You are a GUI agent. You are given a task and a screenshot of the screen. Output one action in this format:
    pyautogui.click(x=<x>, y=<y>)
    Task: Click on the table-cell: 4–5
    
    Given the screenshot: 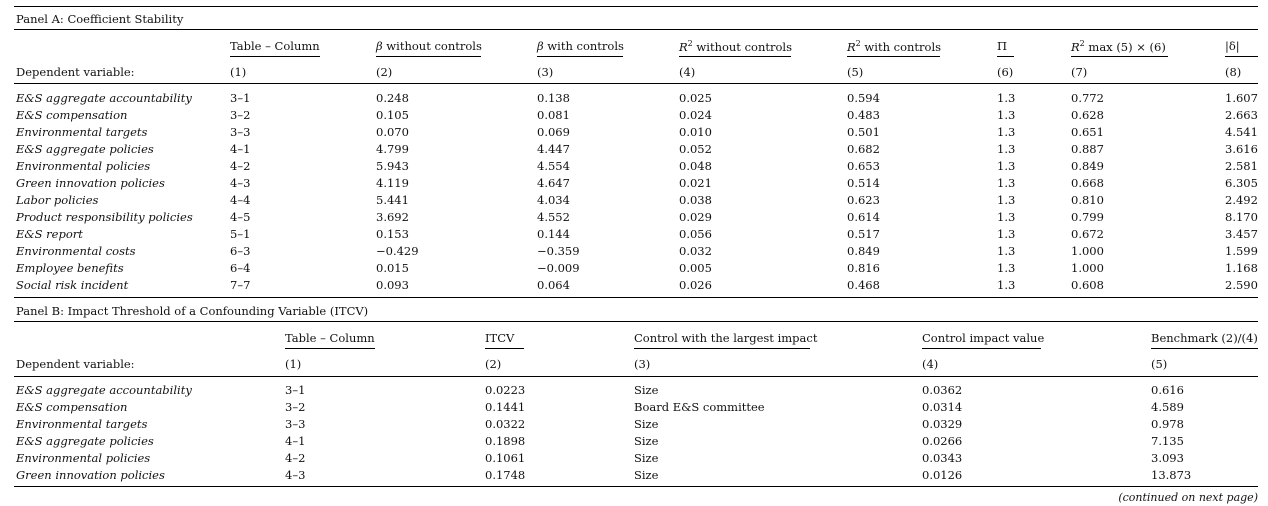 What is the action you would take?
    pyautogui.click(x=240, y=217)
    